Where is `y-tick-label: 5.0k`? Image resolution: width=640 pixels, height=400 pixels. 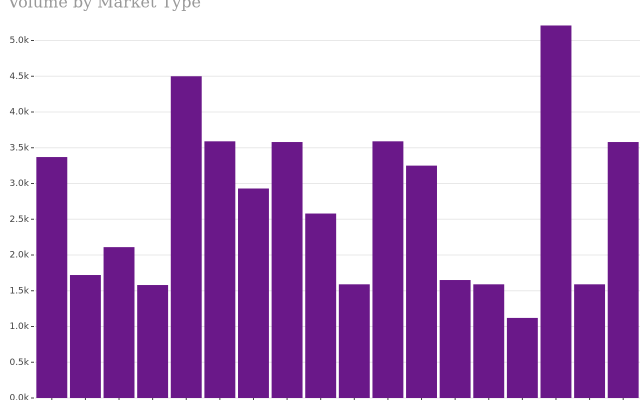
y-tick-label: 5.0k is located at coordinates (19, 41).